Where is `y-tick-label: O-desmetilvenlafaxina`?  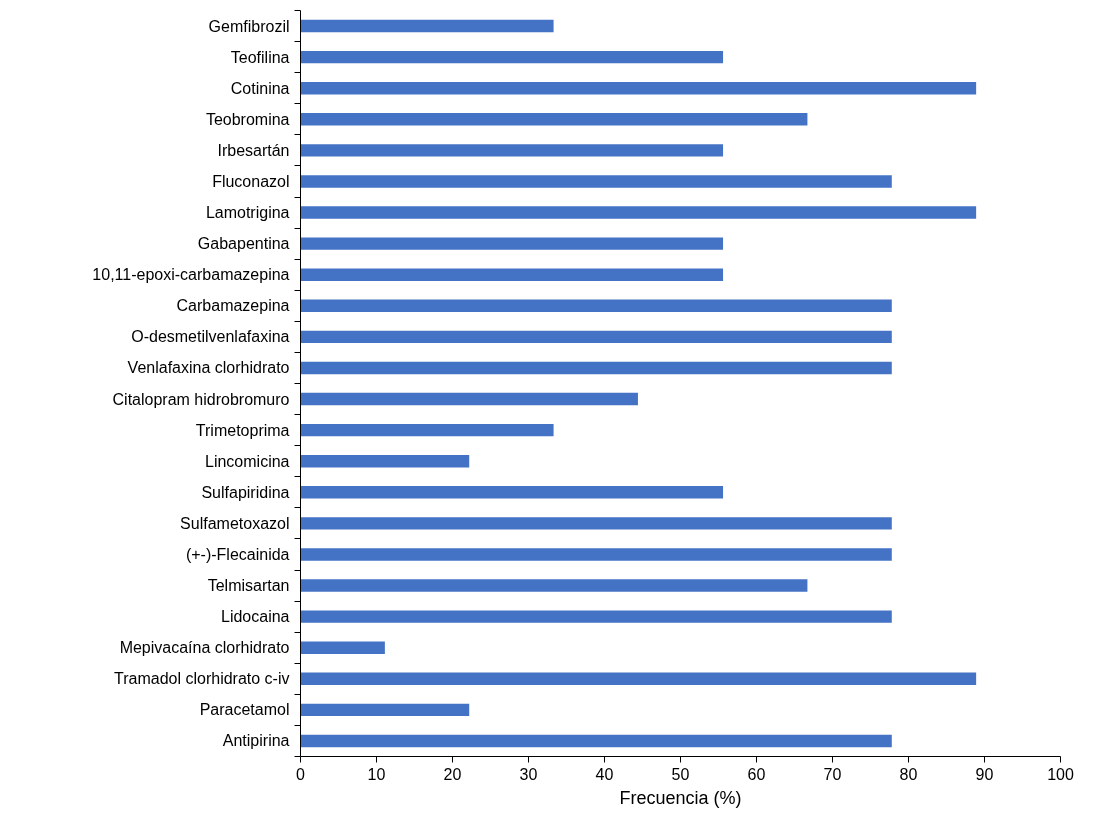
y-tick-label: O-desmetilvenlafaxina is located at coordinates (210, 337).